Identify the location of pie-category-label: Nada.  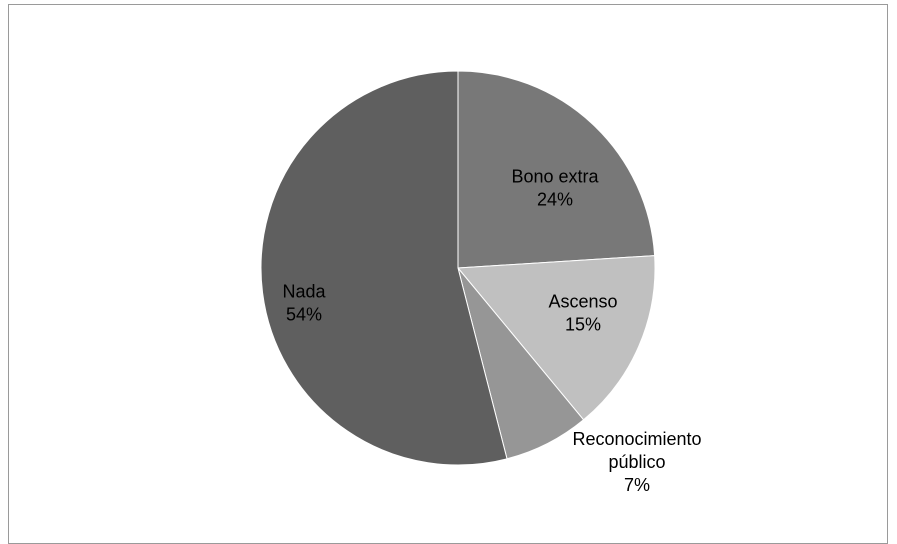
(304, 292).